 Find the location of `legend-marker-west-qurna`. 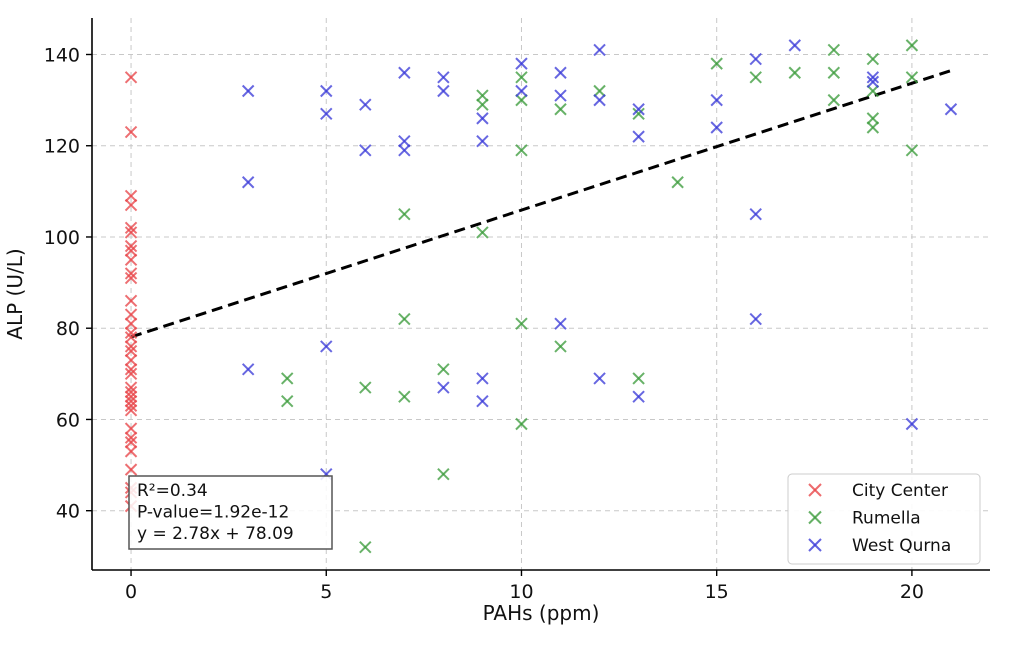

legend-marker-west-qurna is located at coordinates (815, 545).